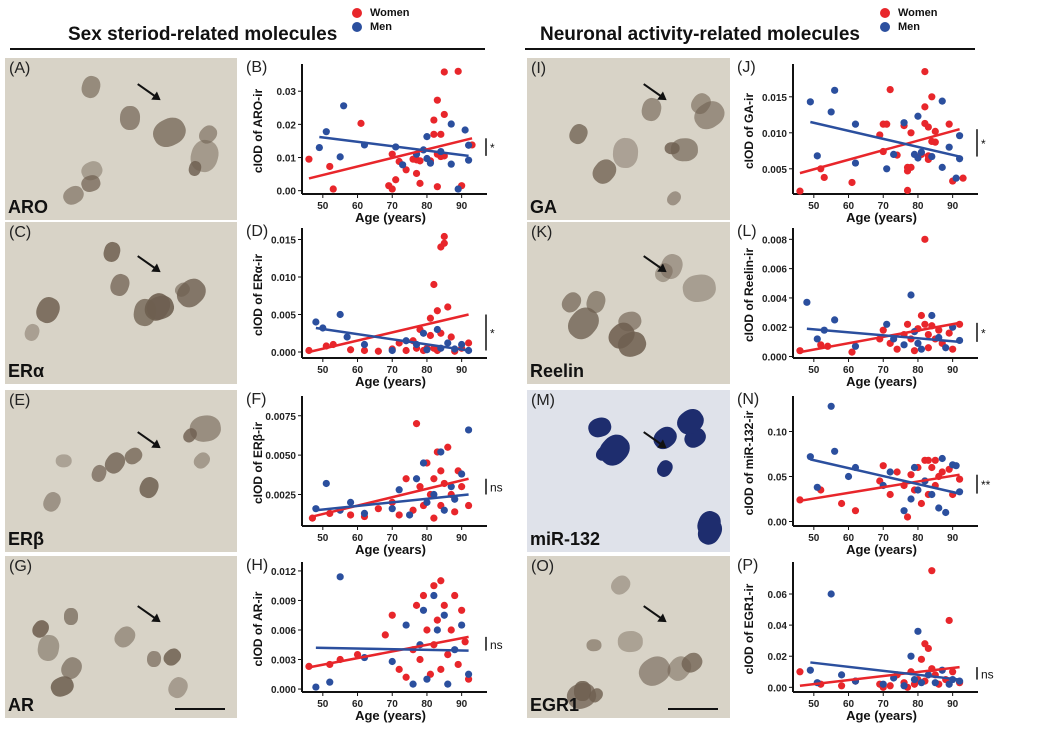 The image size is (1055, 755). What do you see at coordinates (778, 657) in the screenshot?
I see `y-tick-label: 0.02` at bounding box center [778, 657].